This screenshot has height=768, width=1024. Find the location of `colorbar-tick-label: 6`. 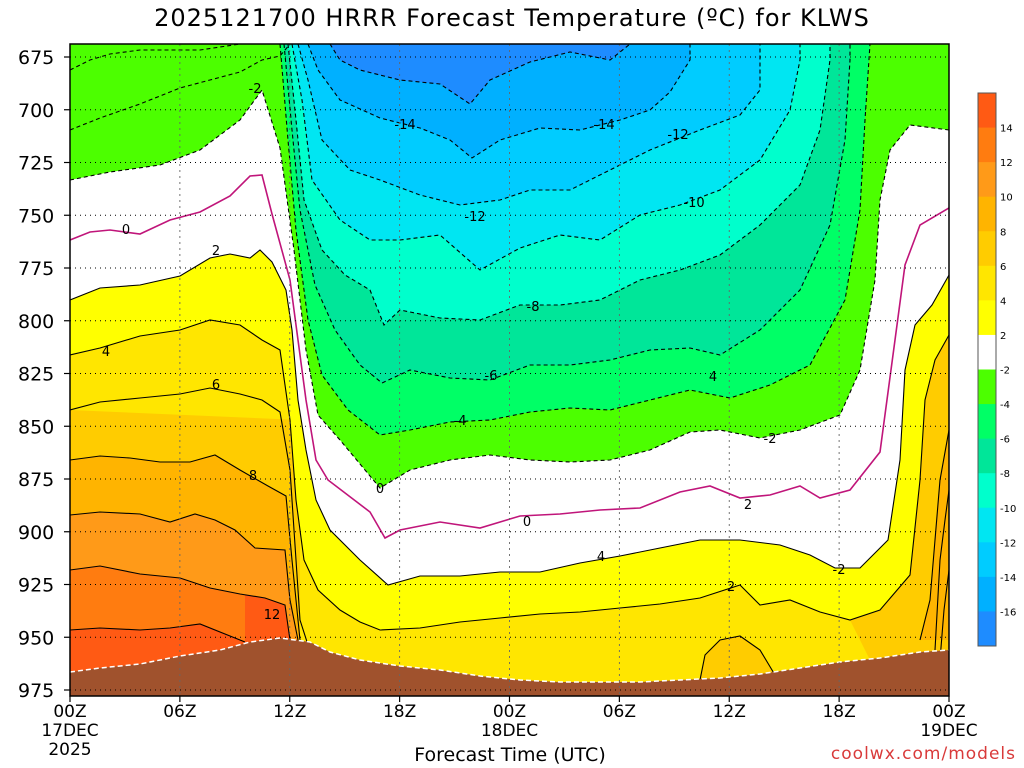

colorbar-tick-label: 6 is located at coordinates (1003, 267).